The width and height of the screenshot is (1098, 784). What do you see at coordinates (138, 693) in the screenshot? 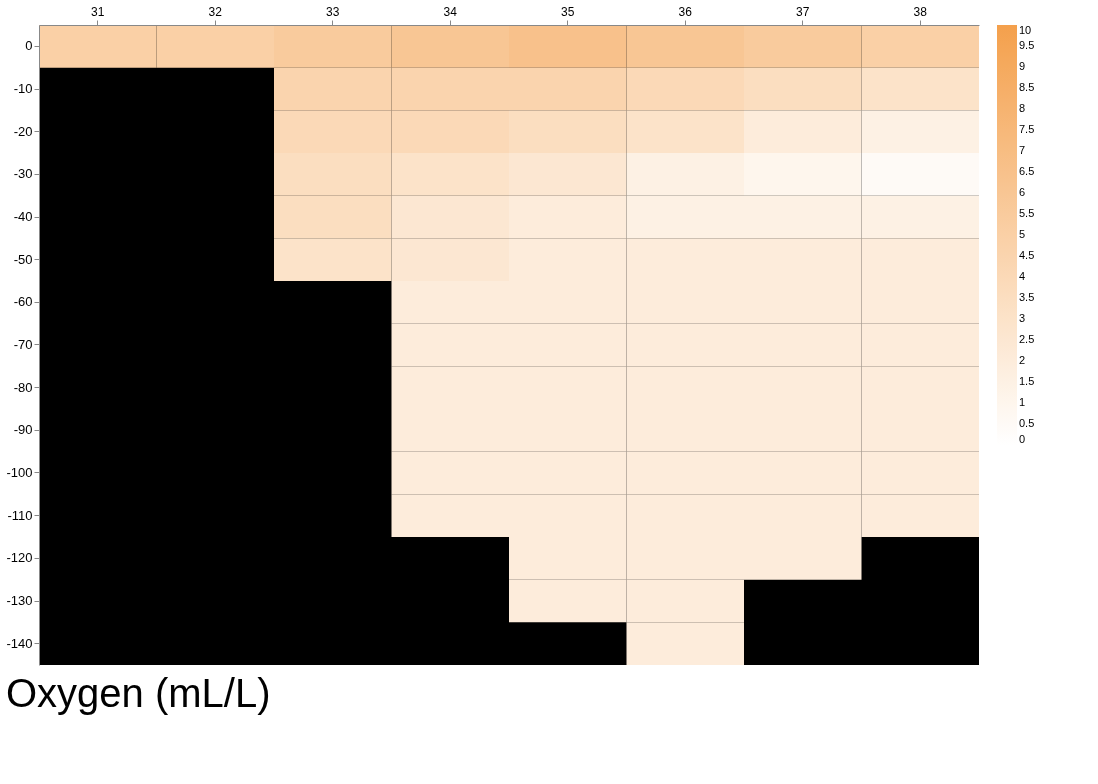
I see `text: Oxygen (mL/L)` at bounding box center [138, 693].